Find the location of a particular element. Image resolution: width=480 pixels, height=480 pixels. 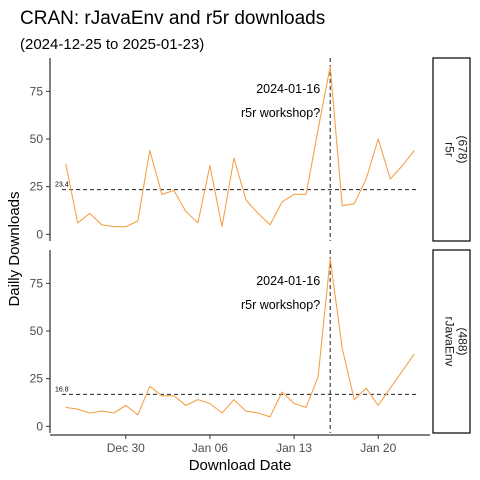

y-axis-title: Dailly Downloads is located at coordinates (14, 248).